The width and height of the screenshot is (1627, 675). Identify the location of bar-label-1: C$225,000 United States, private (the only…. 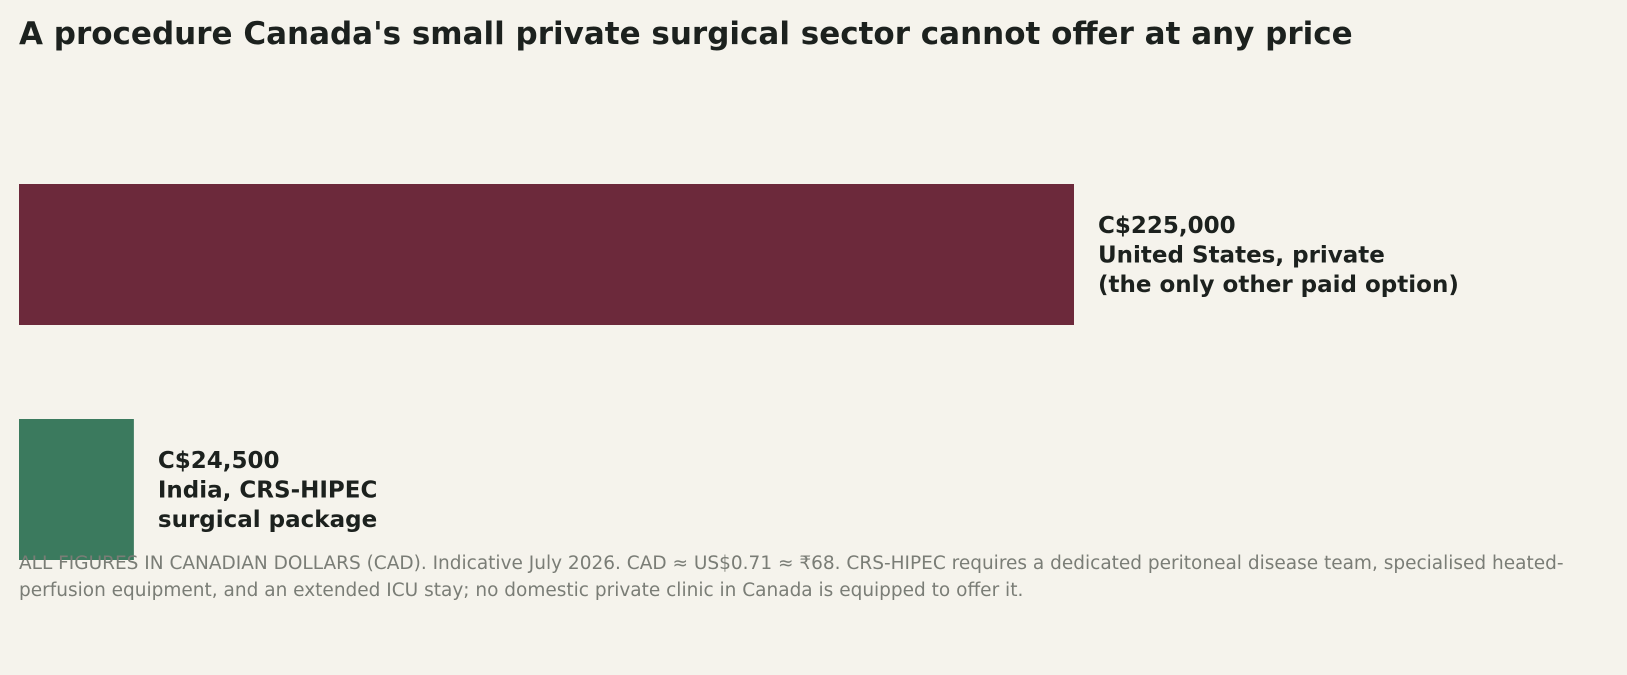
(1278, 255).